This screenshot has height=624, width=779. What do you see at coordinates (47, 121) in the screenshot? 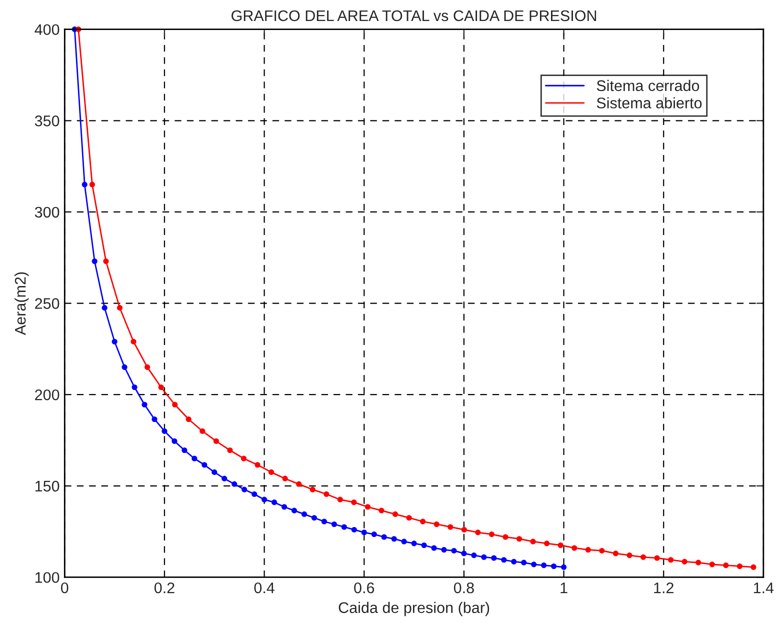
I see `y-tick-label: 350` at bounding box center [47, 121].